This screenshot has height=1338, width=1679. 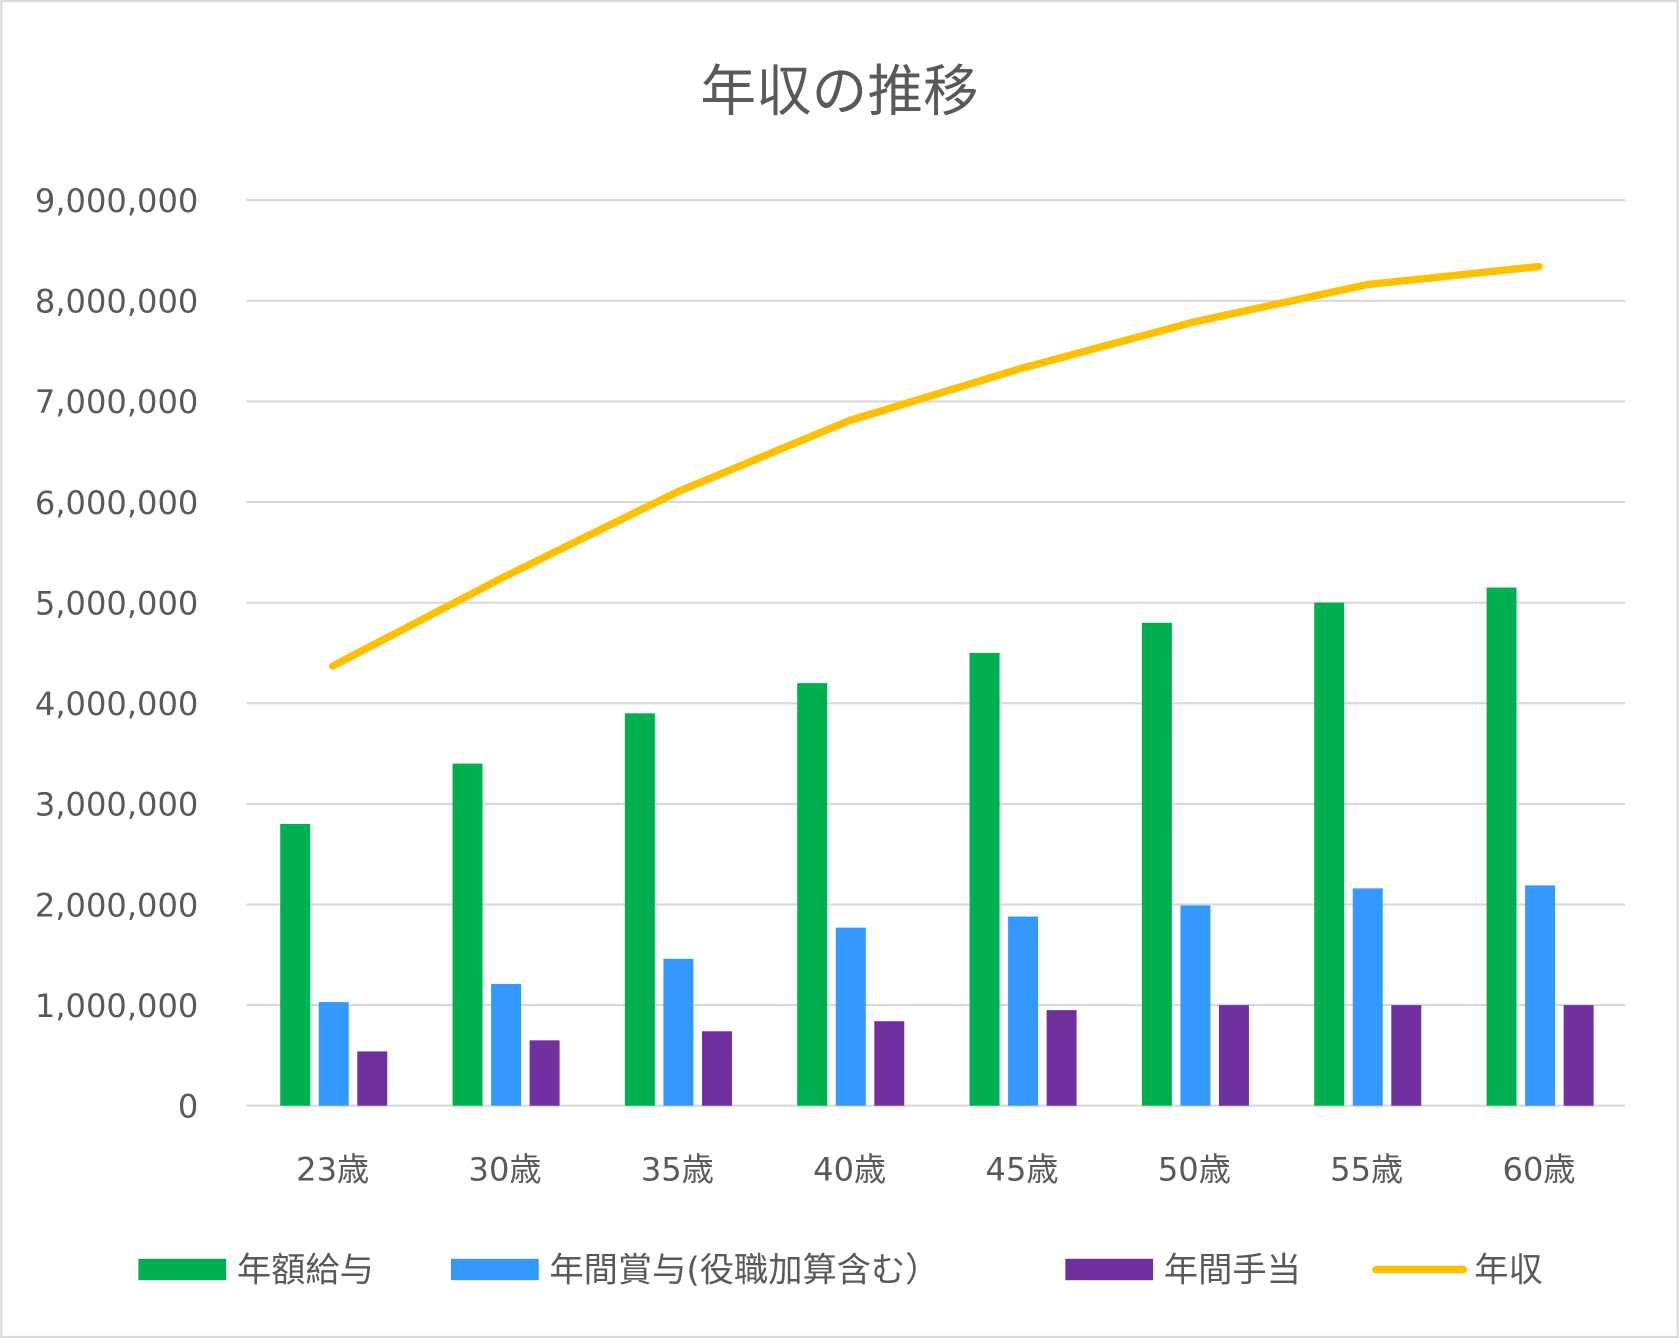 What do you see at coordinates (1022, 1170) in the screenshot?
I see `x-tick-label: 45歳` at bounding box center [1022, 1170].